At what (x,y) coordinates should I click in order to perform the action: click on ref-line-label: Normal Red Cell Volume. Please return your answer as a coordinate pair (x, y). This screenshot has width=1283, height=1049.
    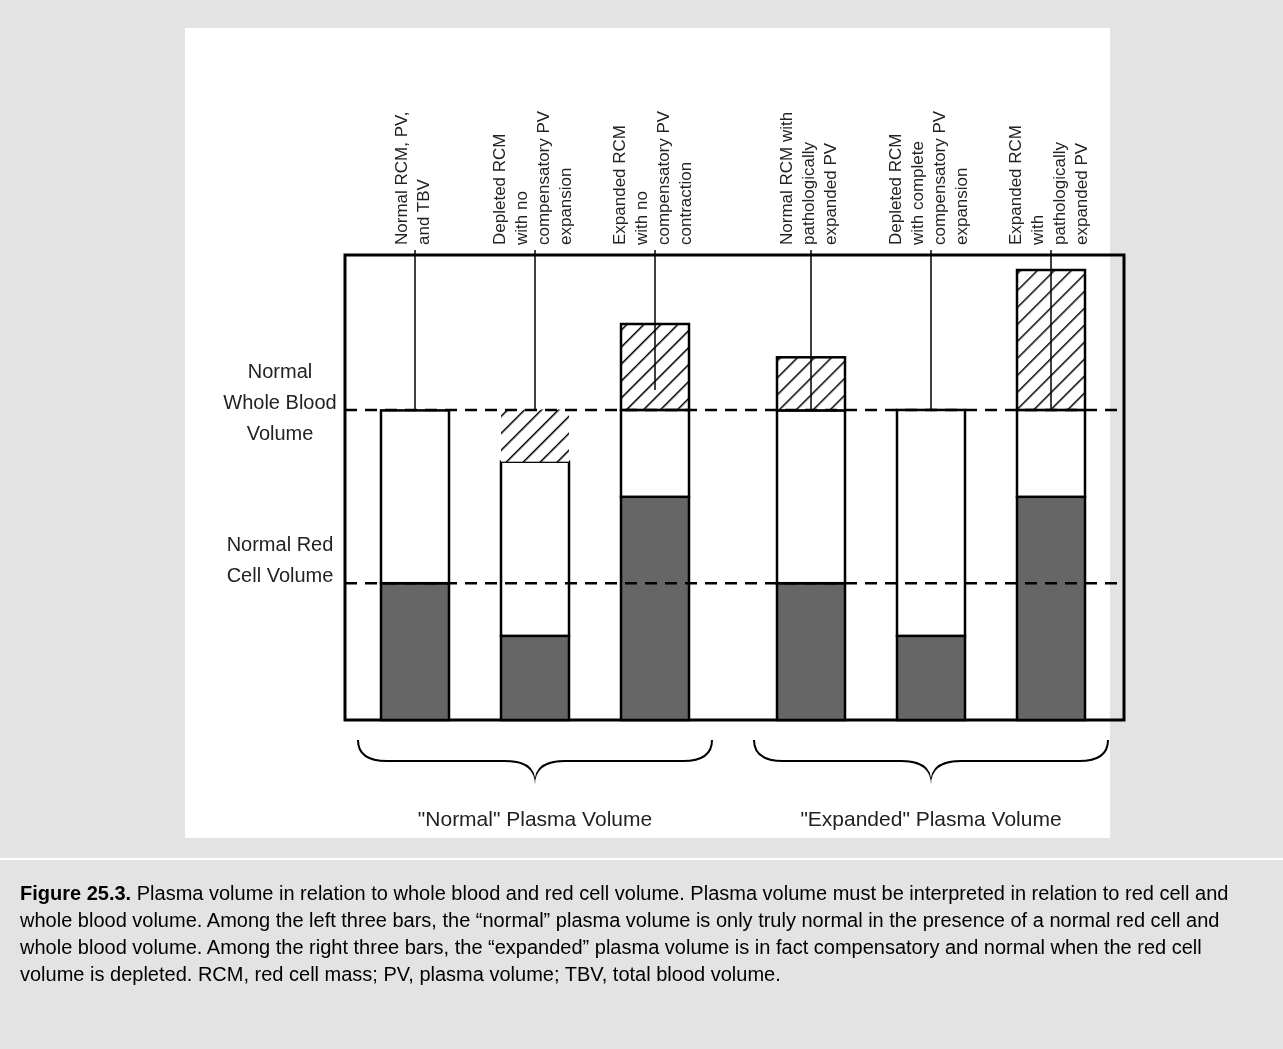
    Looking at the image, I should click on (280, 560).